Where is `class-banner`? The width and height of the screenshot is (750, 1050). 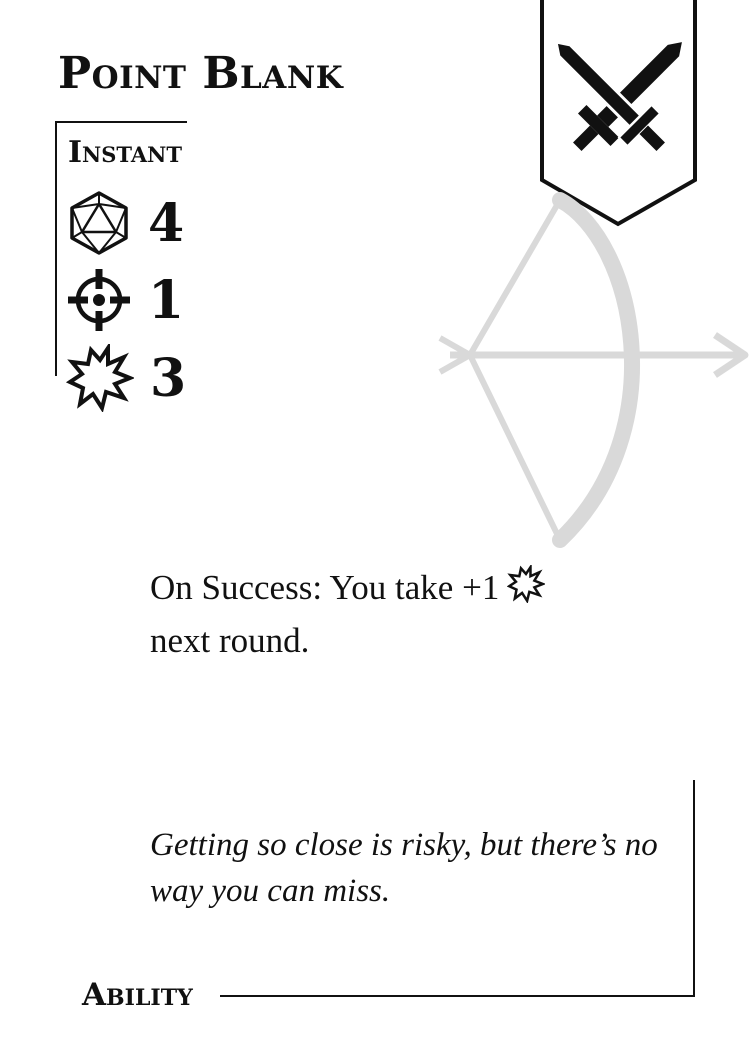
class-banner is located at coordinates (618, 113).